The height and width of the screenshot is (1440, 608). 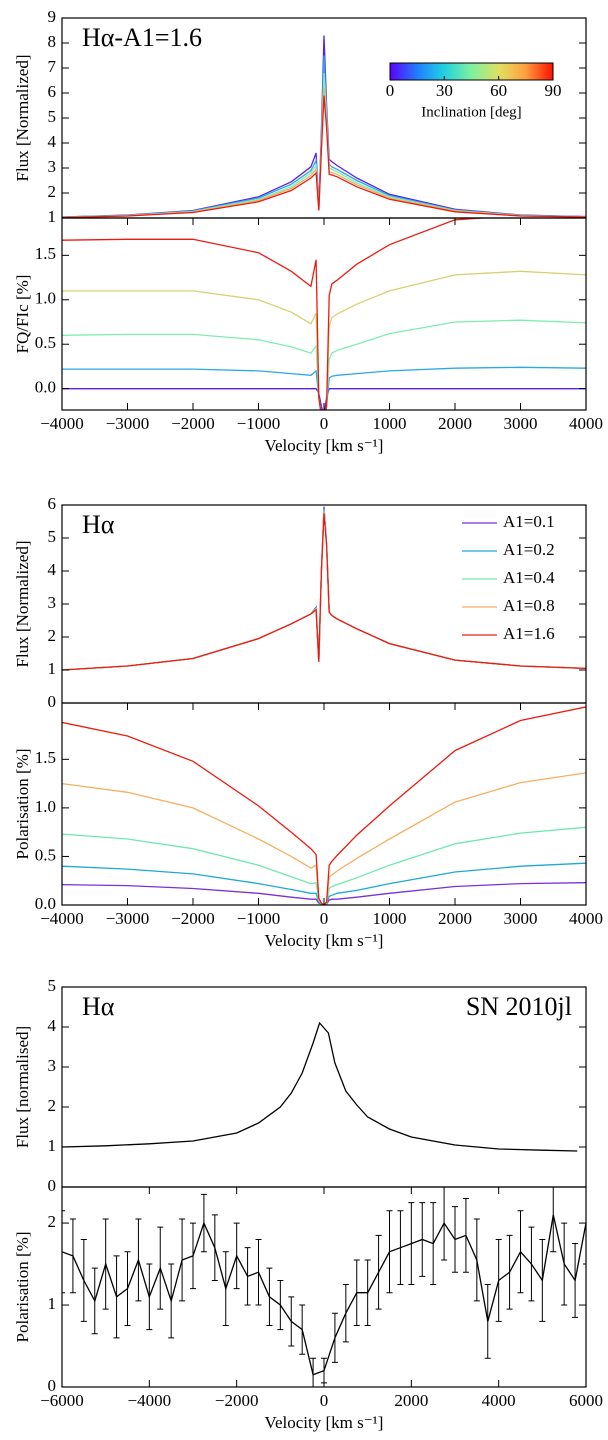 What do you see at coordinates (521, 423) in the screenshot?
I see `x-tick-label: 3000` at bounding box center [521, 423].